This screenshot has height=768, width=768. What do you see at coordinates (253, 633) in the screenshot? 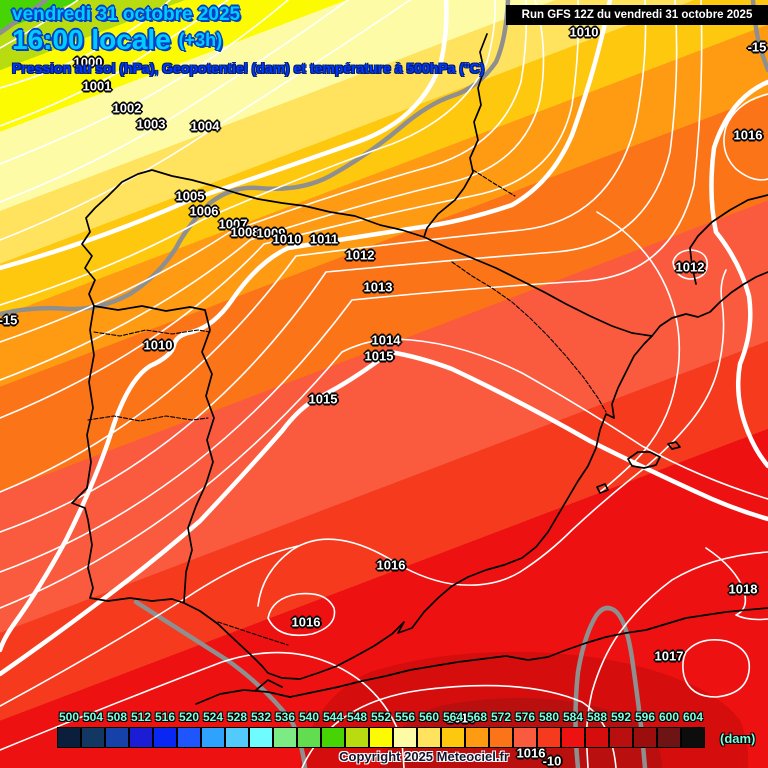
I see `river-guadalquivir` at bounding box center [253, 633].